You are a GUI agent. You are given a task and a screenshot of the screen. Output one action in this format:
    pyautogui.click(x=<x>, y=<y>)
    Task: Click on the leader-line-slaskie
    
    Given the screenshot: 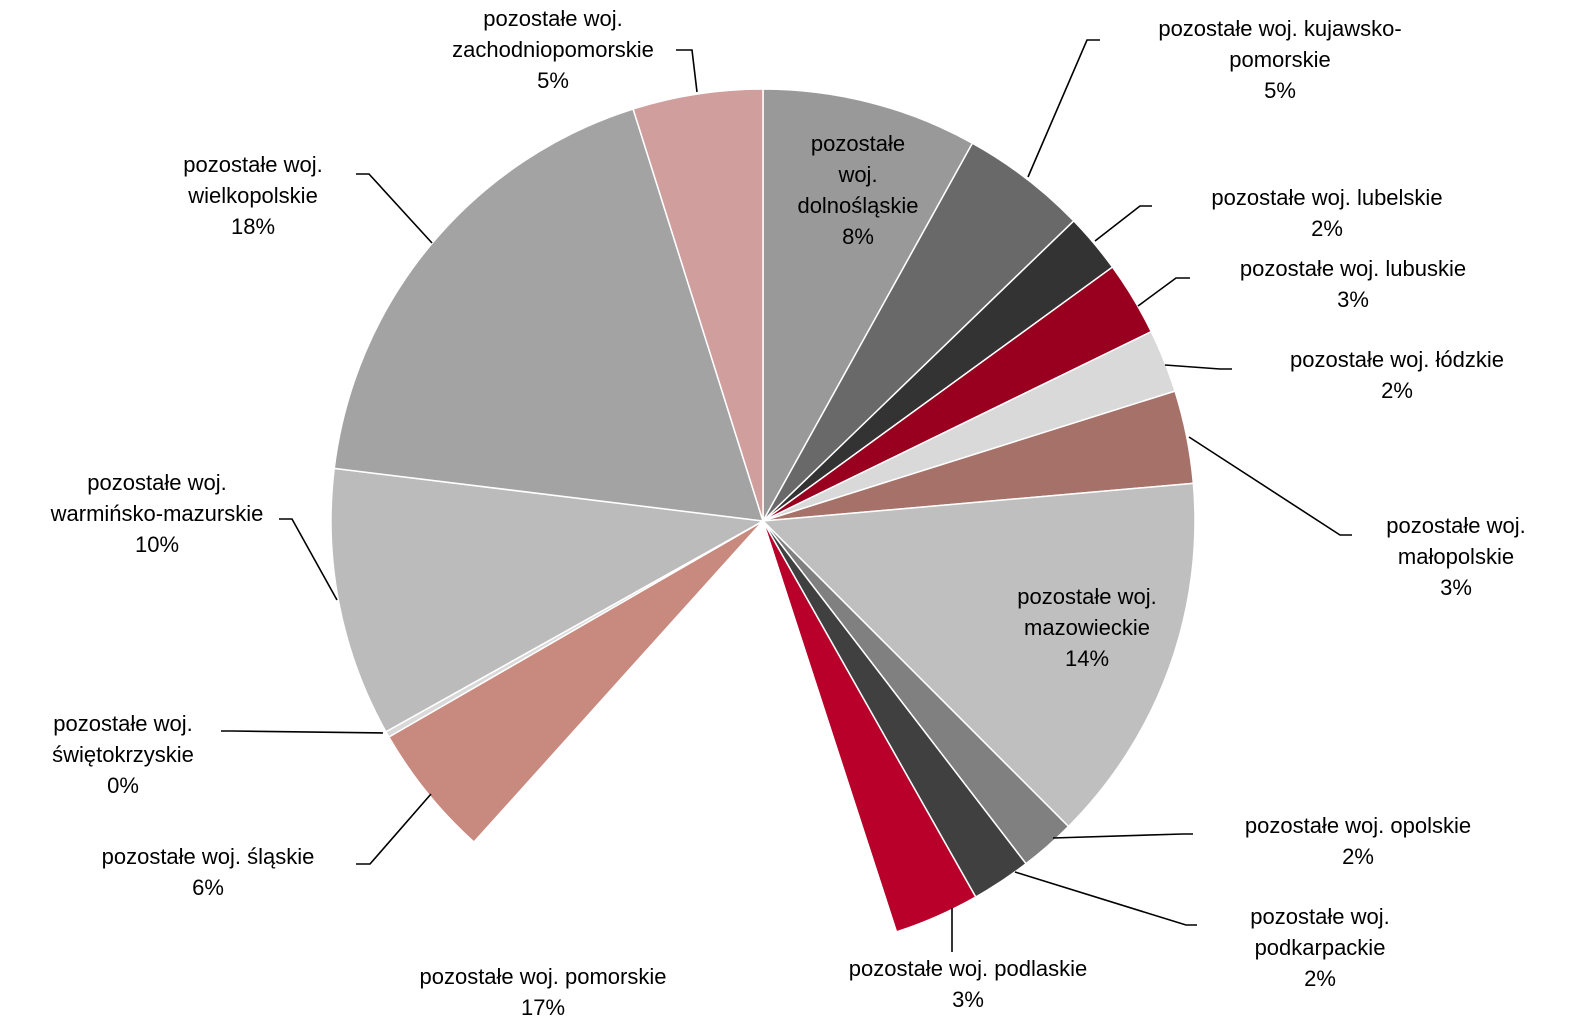 What is the action you would take?
    pyautogui.click(x=394, y=829)
    